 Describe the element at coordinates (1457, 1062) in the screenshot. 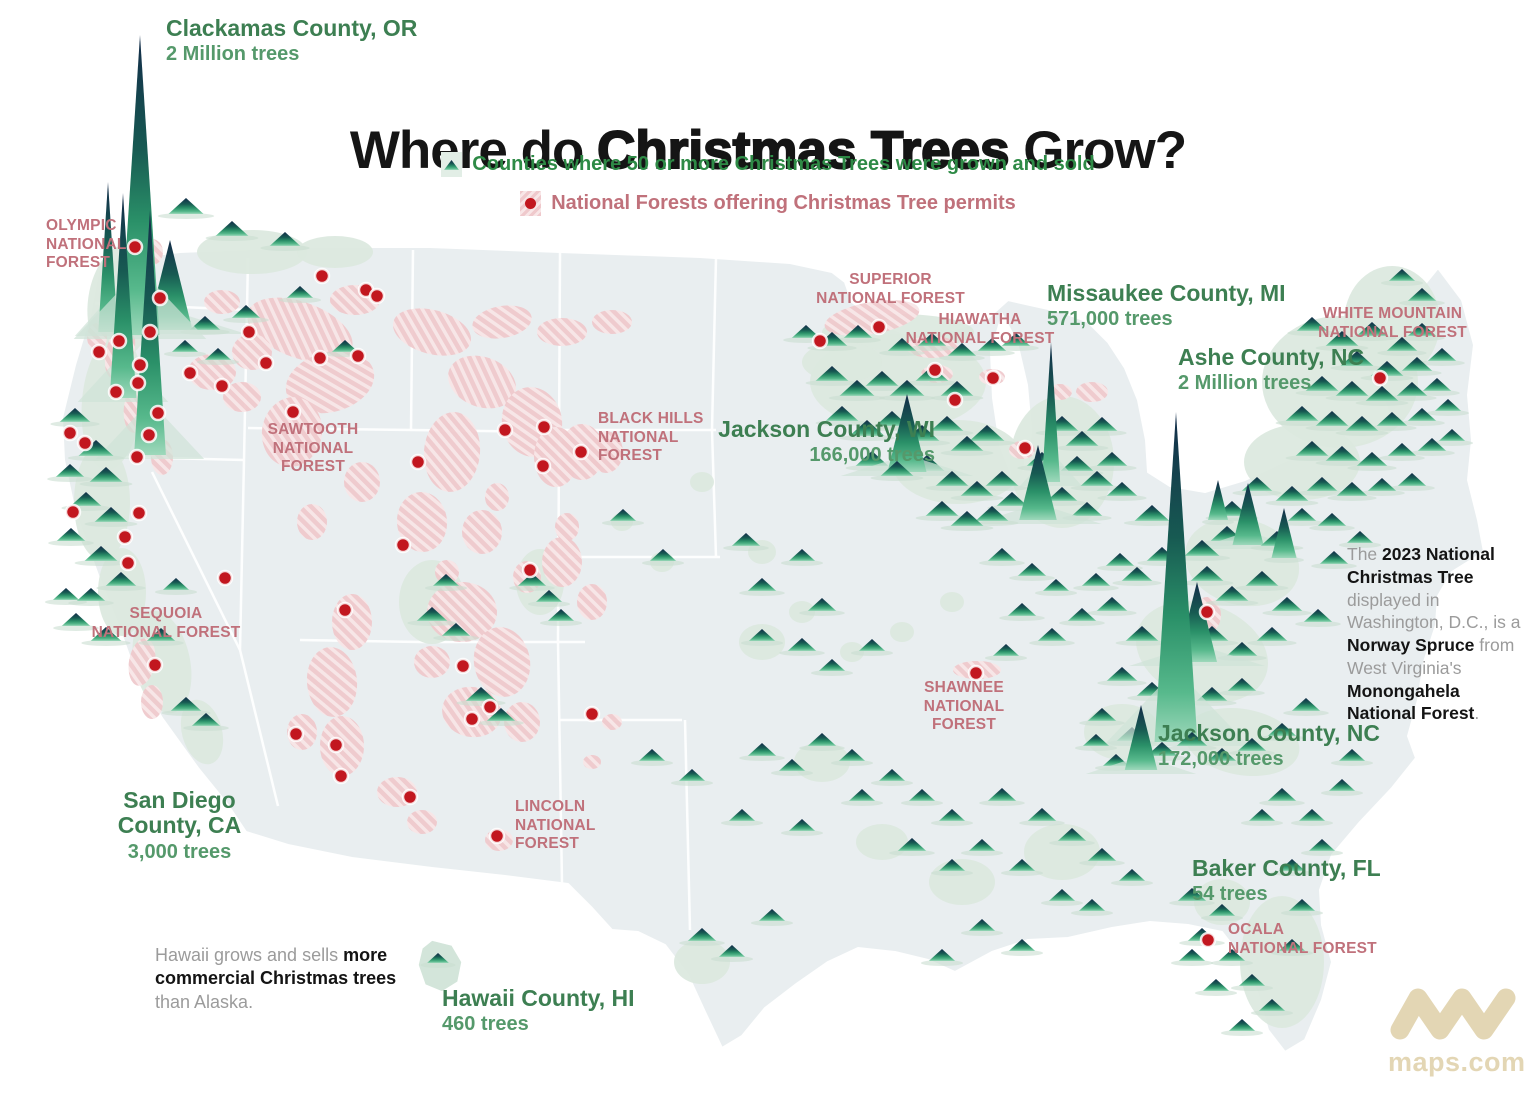

I see `mapscom-wordmark: maps.com` at that location.